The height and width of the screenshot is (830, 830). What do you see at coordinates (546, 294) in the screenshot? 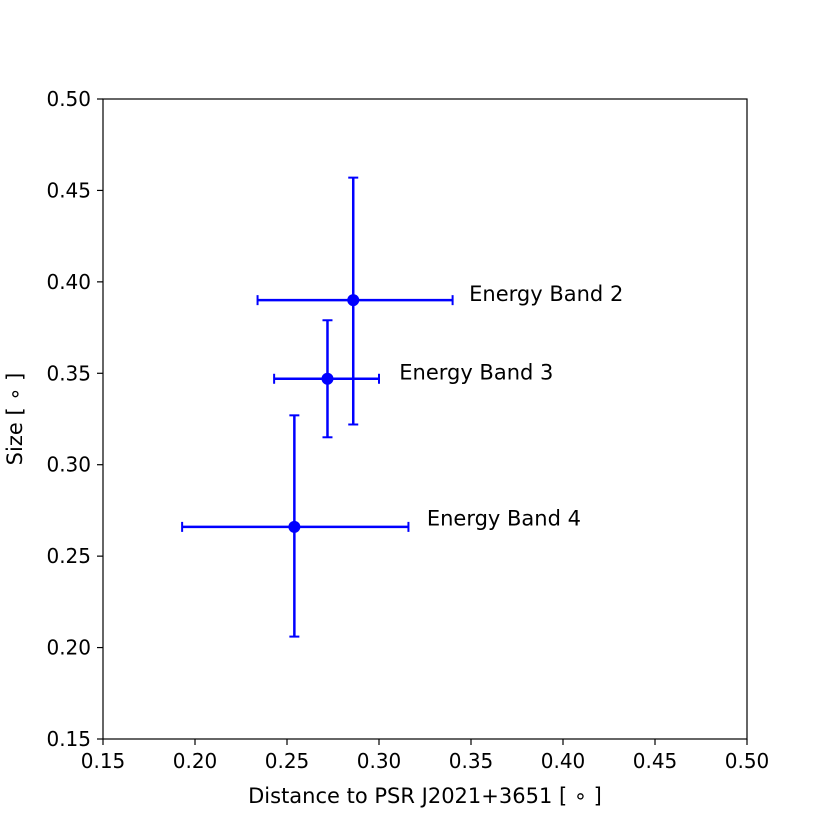
I see `point-label: Energy Band 2` at bounding box center [546, 294].